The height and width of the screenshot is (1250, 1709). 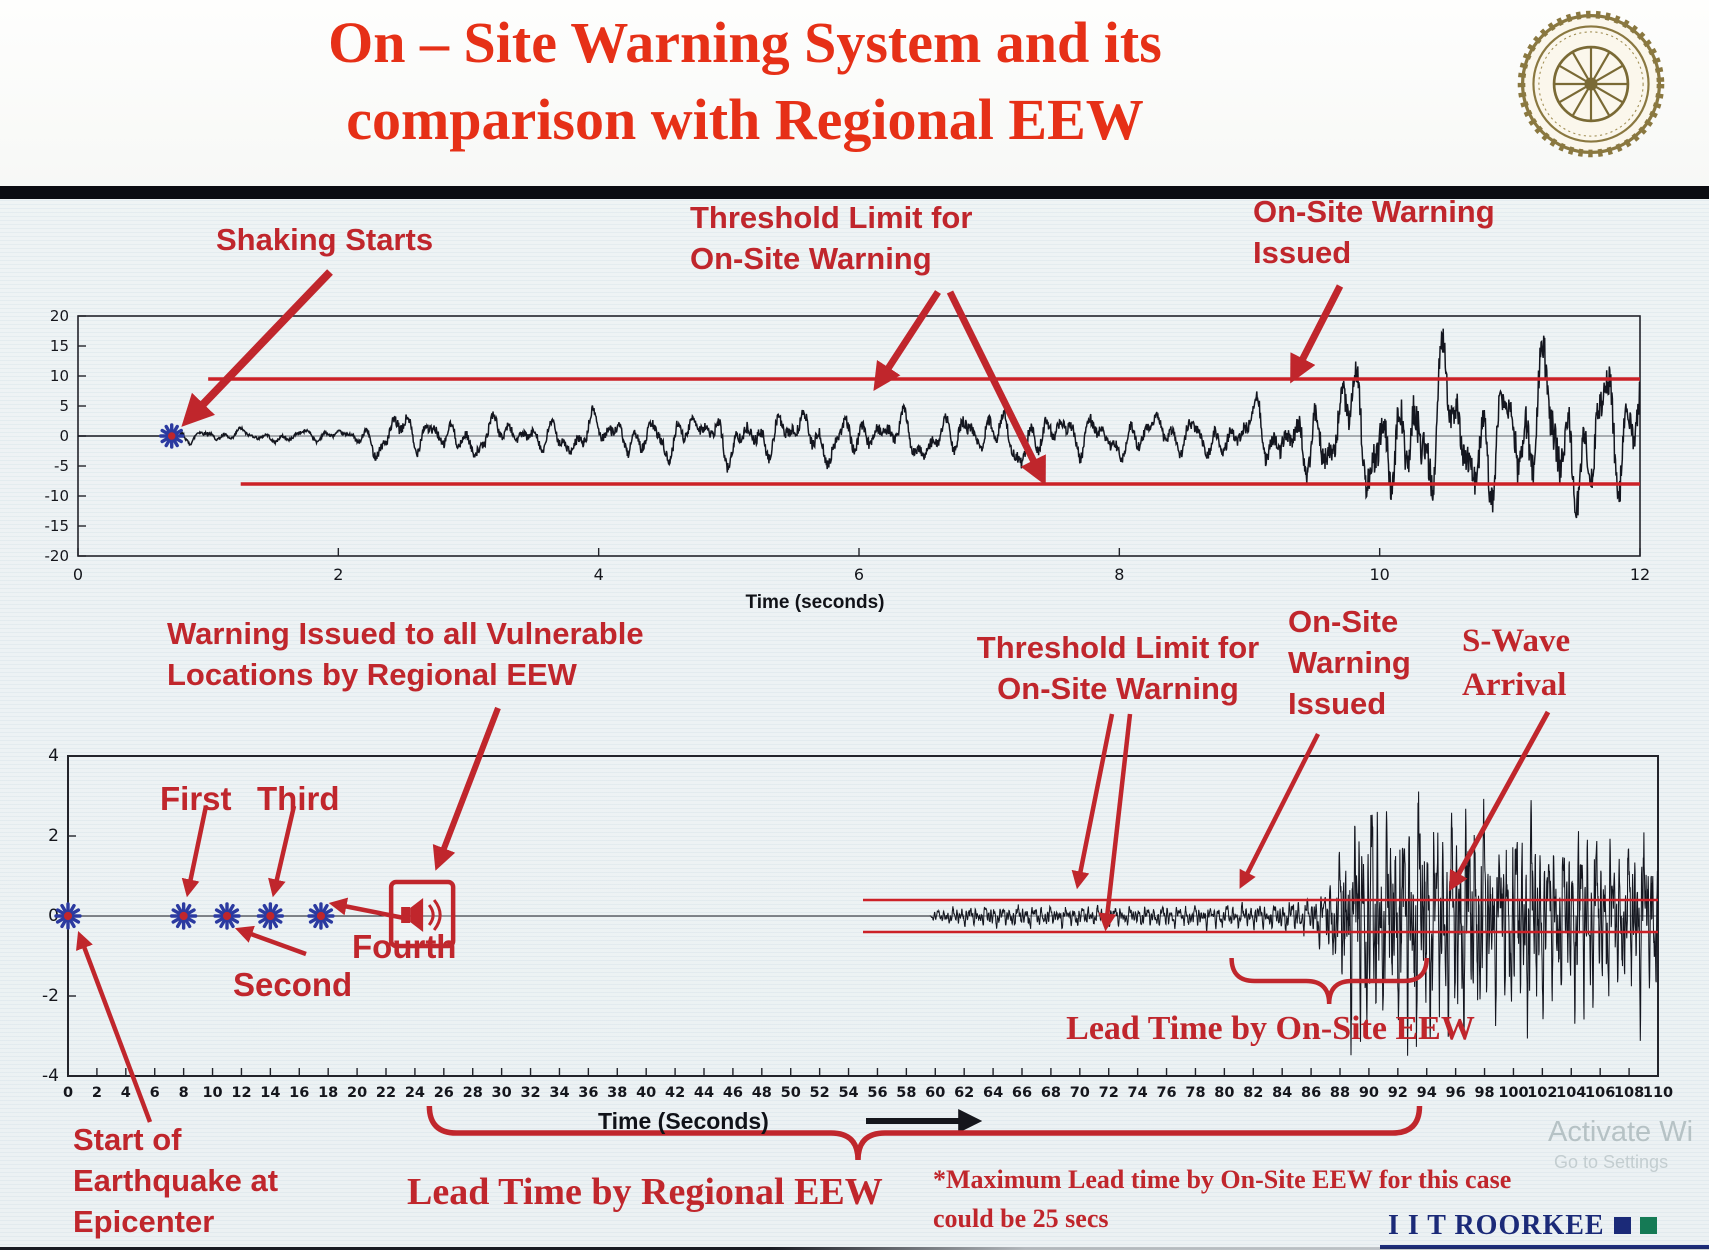 What do you see at coordinates (50, 996) in the screenshot?
I see `svg-text: -2` at bounding box center [50, 996].